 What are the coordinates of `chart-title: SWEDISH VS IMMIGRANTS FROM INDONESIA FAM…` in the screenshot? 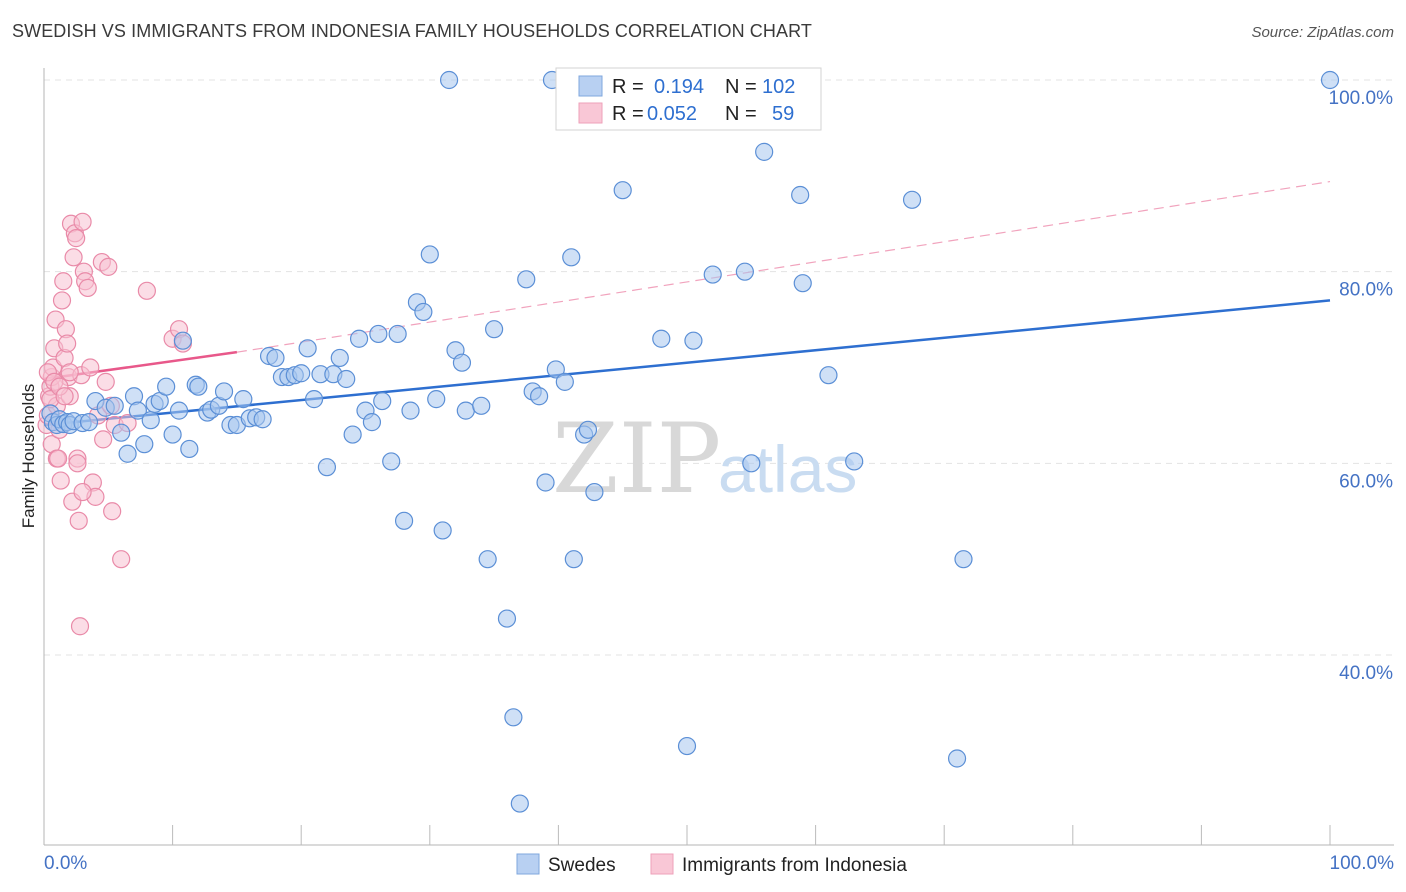 It's located at (412, 31).